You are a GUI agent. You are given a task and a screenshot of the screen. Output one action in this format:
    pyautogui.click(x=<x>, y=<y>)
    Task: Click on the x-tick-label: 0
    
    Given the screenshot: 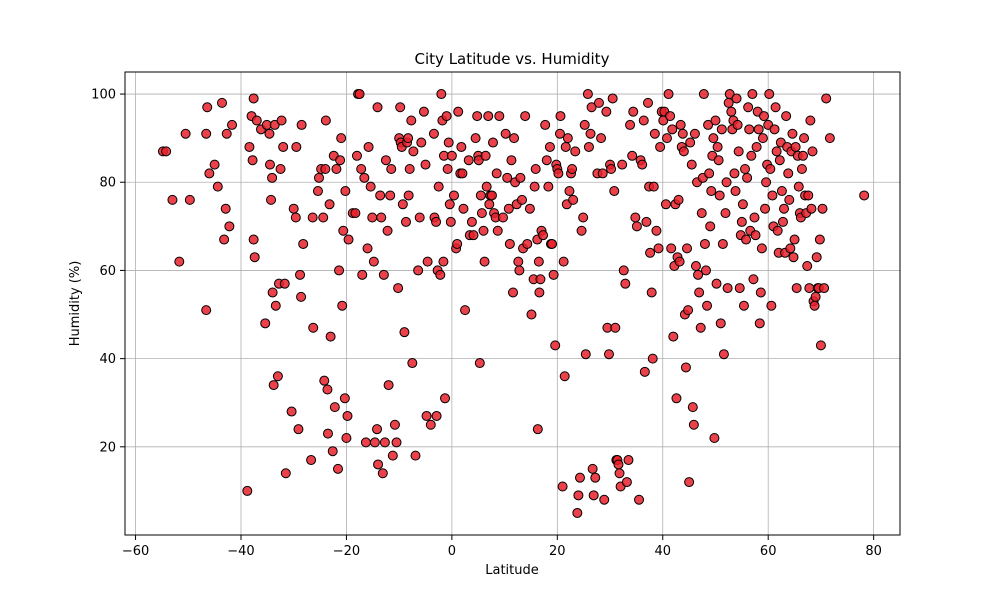 What is the action you would take?
    pyautogui.click(x=452, y=551)
    